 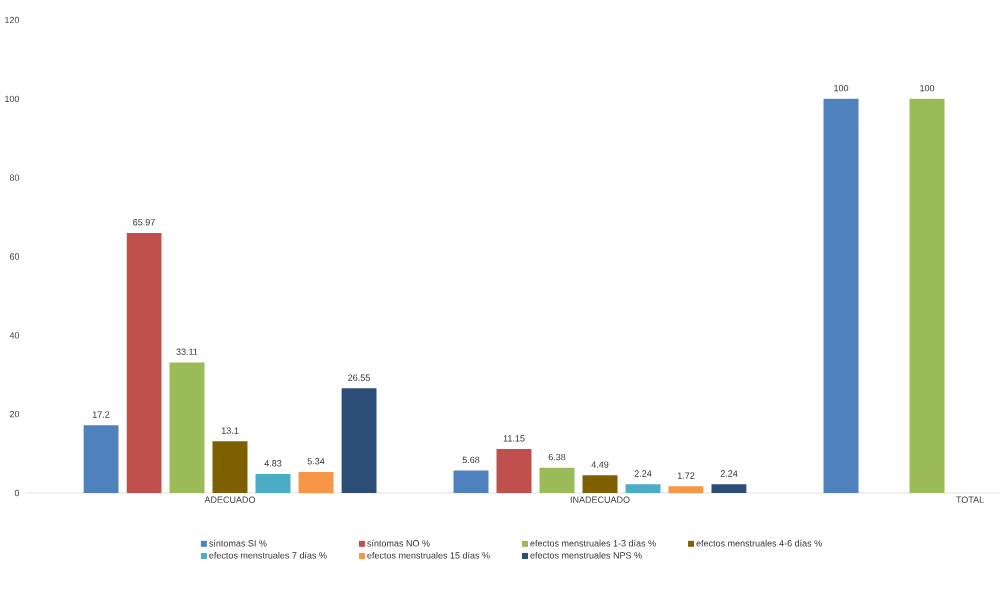 What do you see at coordinates (593, 543) in the screenshot?
I see `legend-label: efectos menstruales 1-3 días %` at bounding box center [593, 543].